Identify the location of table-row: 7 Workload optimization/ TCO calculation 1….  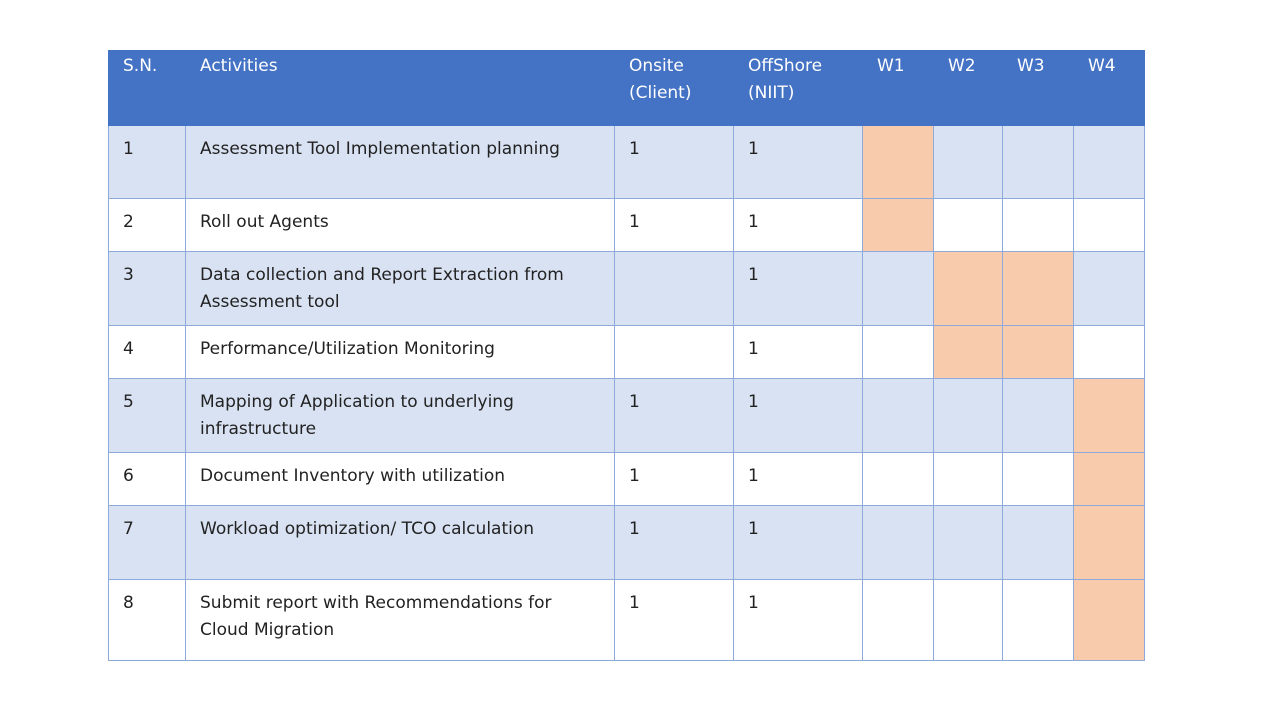
(626, 542).